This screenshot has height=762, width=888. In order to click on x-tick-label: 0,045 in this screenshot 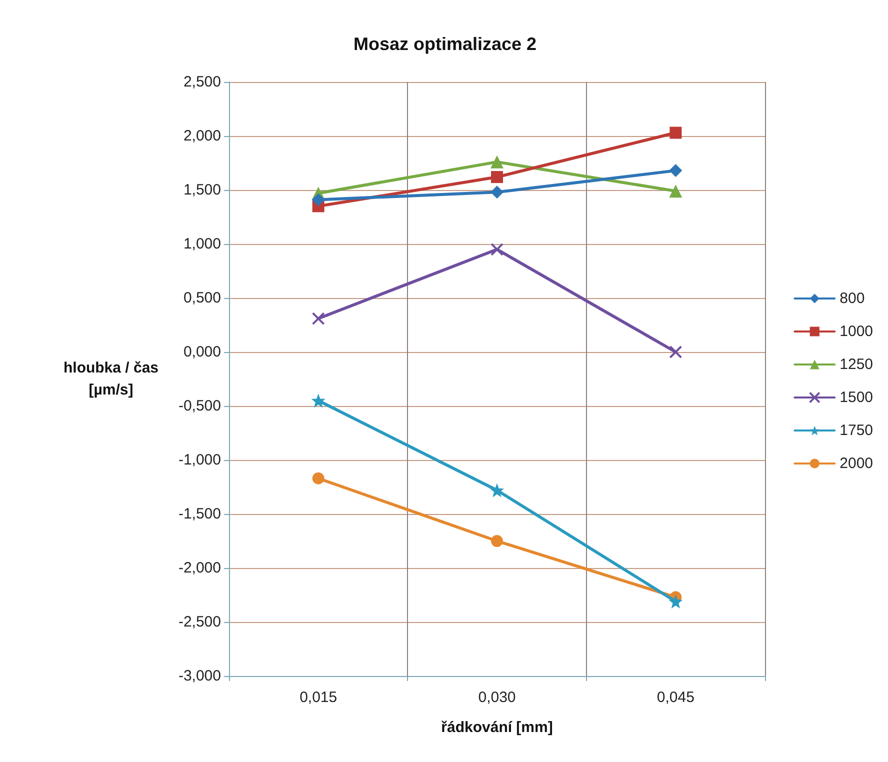, I will do `click(675, 697)`.